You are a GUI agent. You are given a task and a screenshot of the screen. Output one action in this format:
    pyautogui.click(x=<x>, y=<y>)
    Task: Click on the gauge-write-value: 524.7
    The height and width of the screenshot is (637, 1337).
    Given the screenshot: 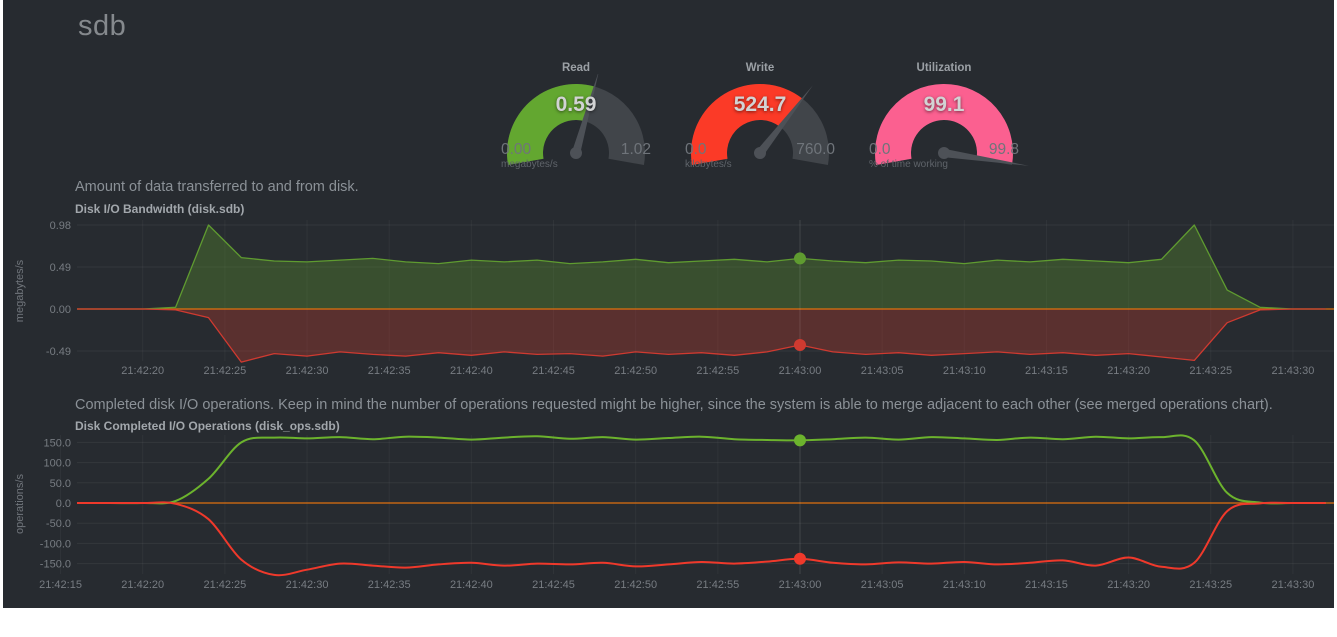 What is the action you would take?
    pyautogui.click(x=760, y=104)
    